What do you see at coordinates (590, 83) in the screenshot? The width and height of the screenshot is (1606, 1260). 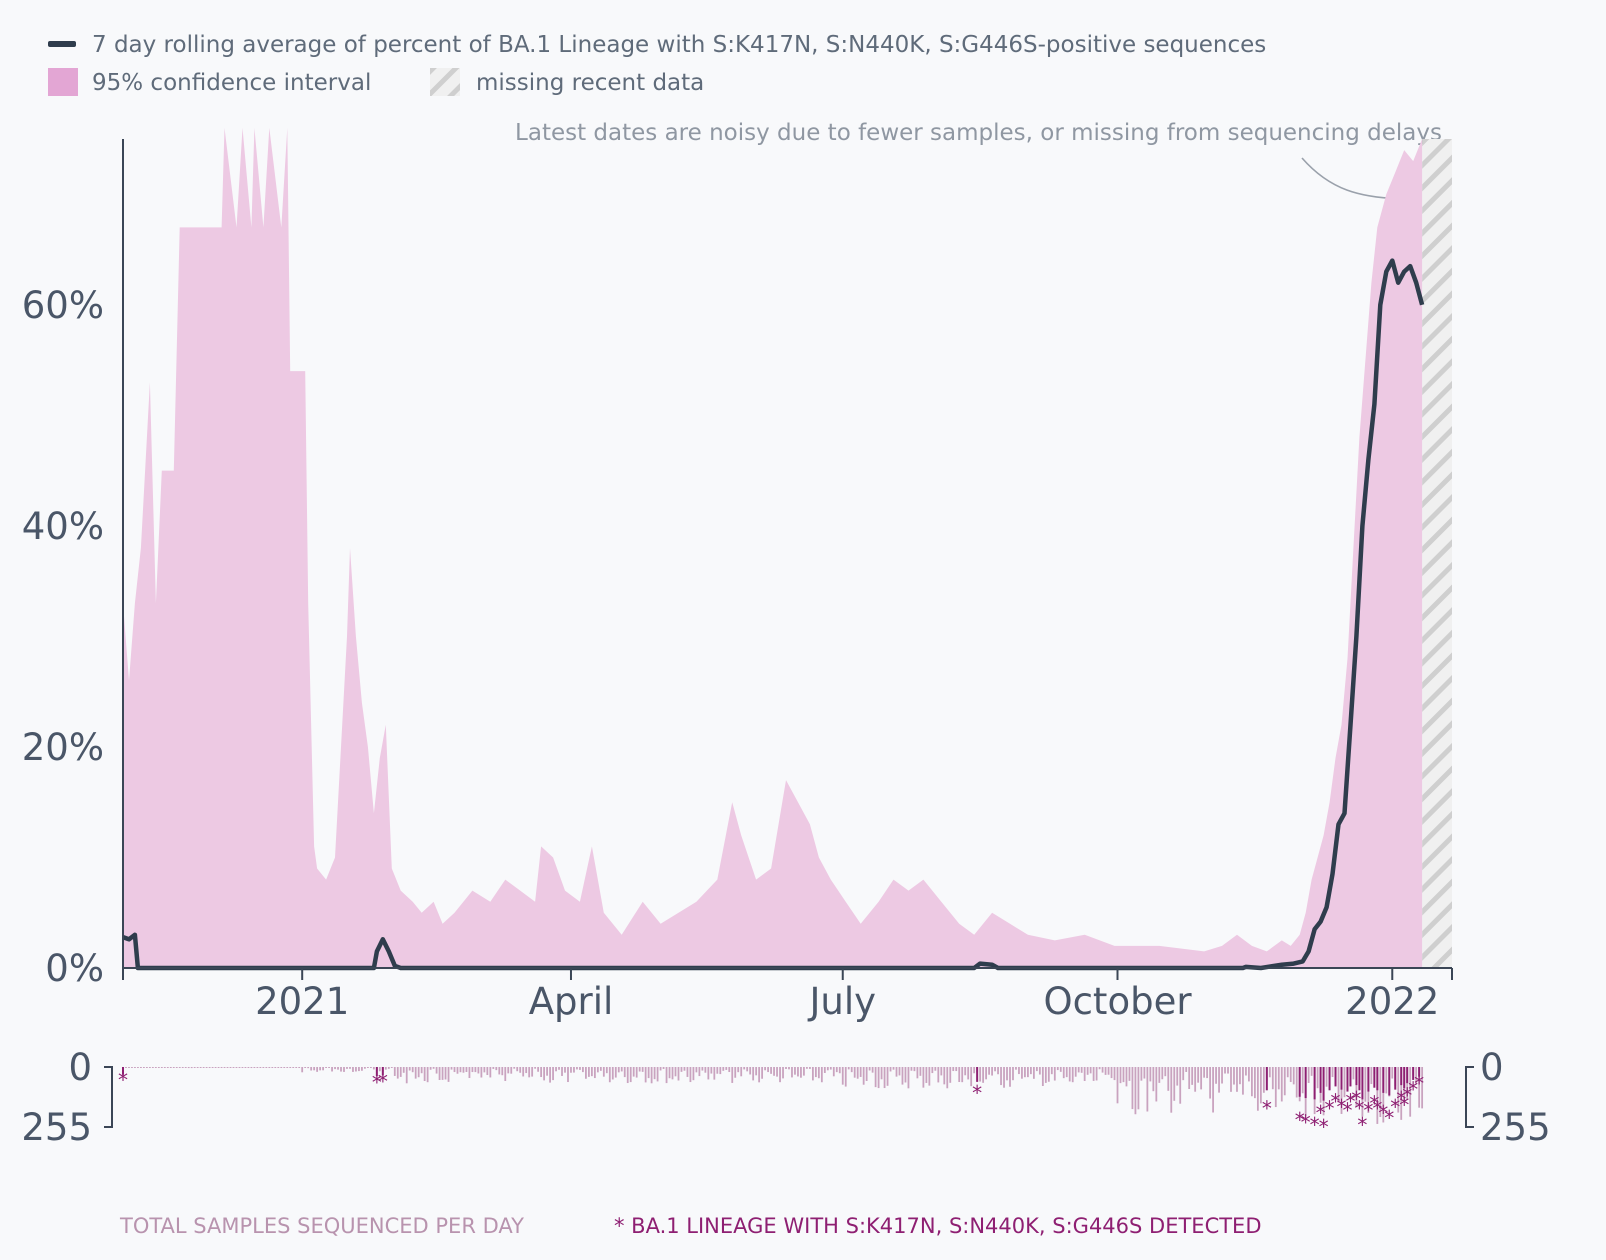 I see `legend-missing-label: missing recent data` at bounding box center [590, 83].